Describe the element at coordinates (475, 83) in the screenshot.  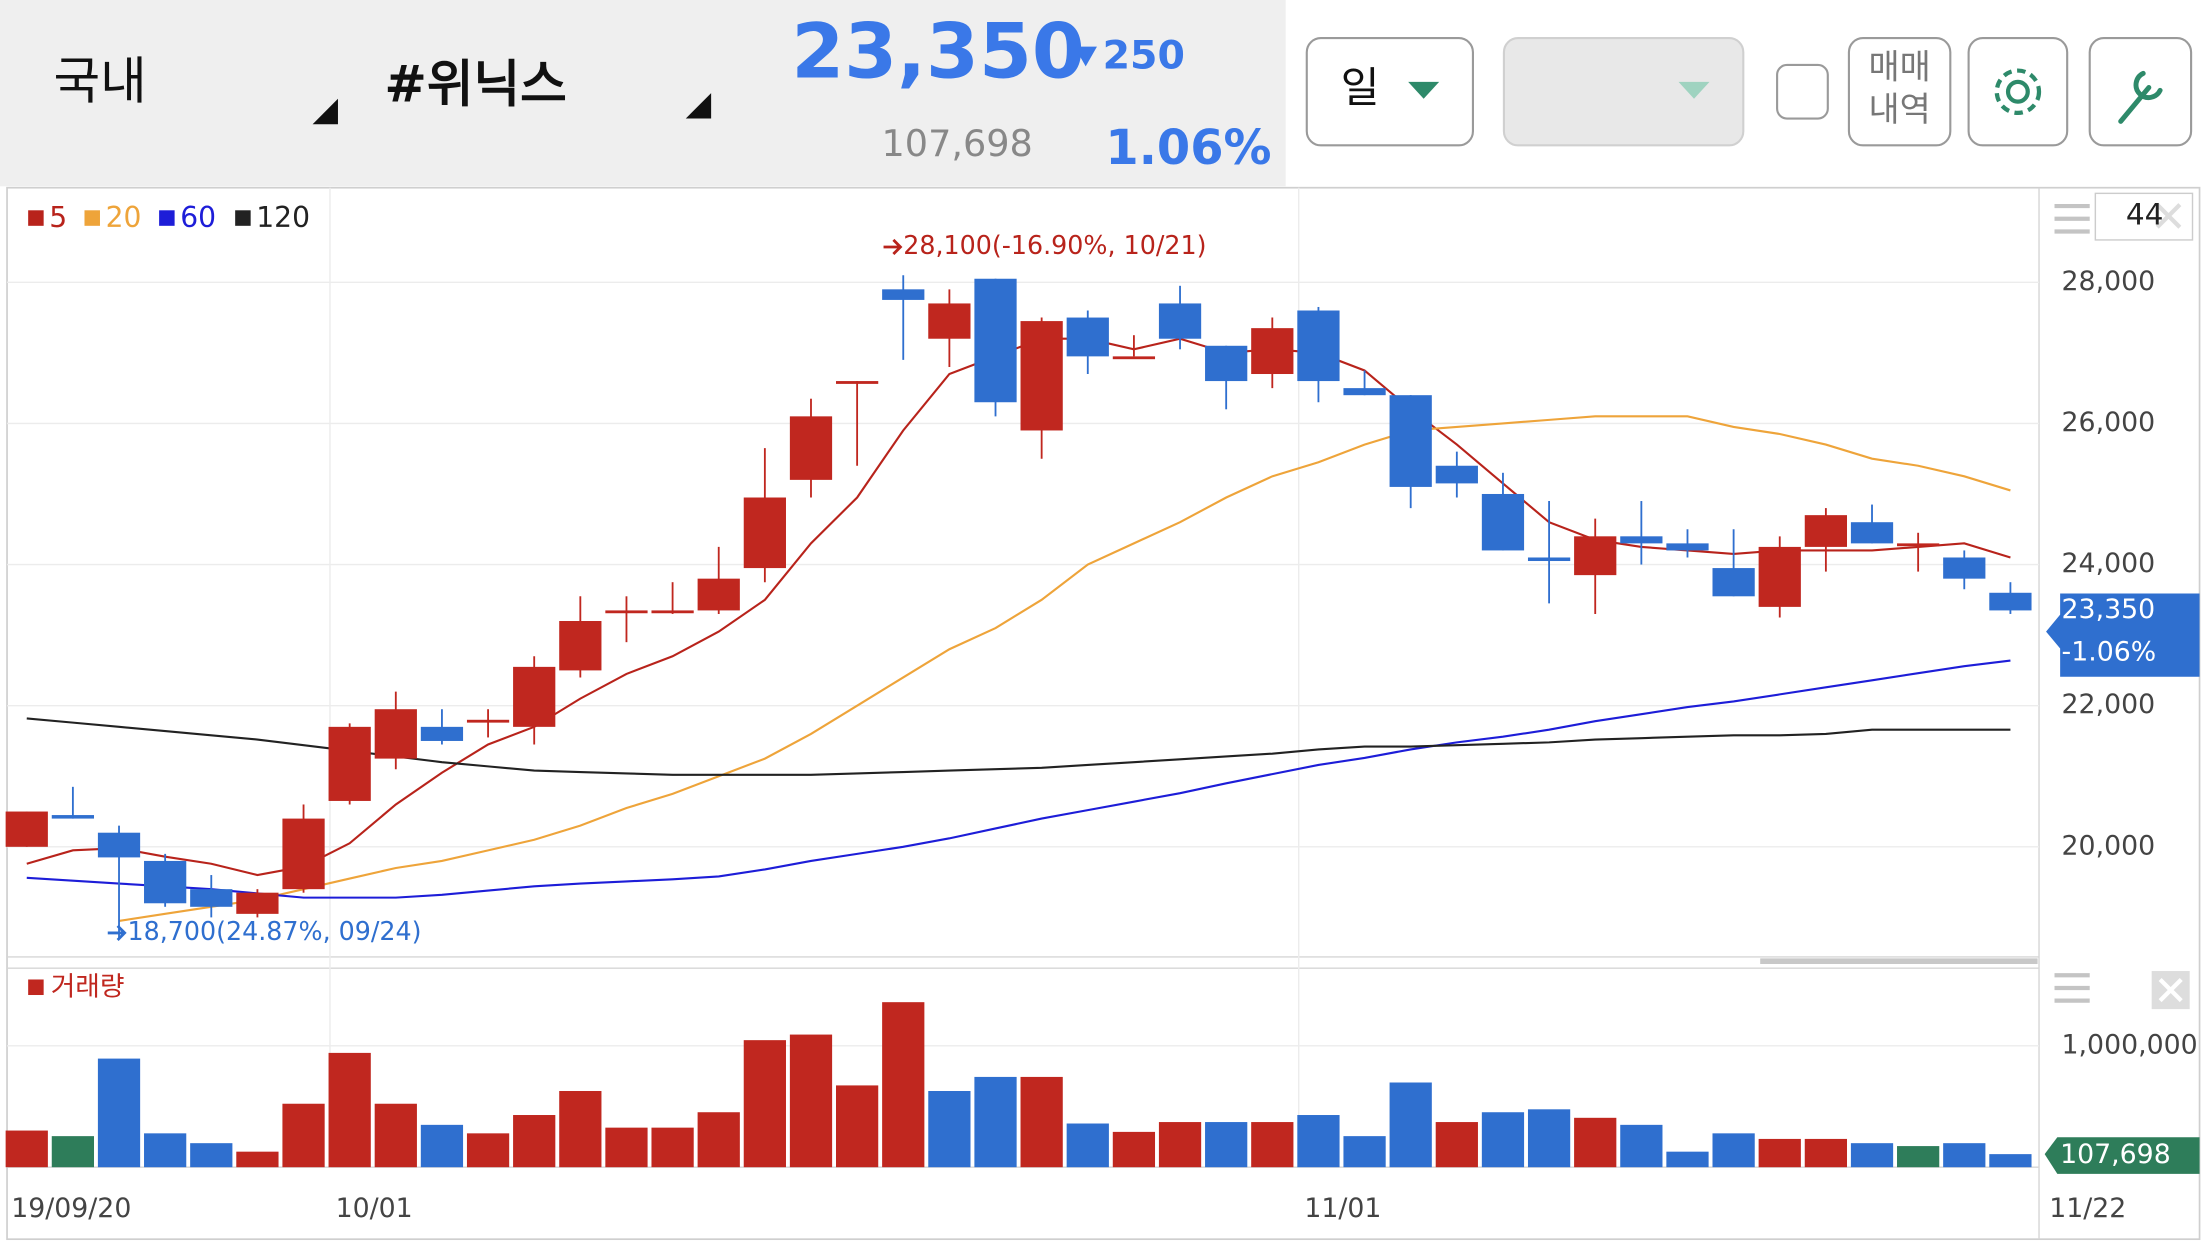
I see `stock-selector: #위닉스` at that location.